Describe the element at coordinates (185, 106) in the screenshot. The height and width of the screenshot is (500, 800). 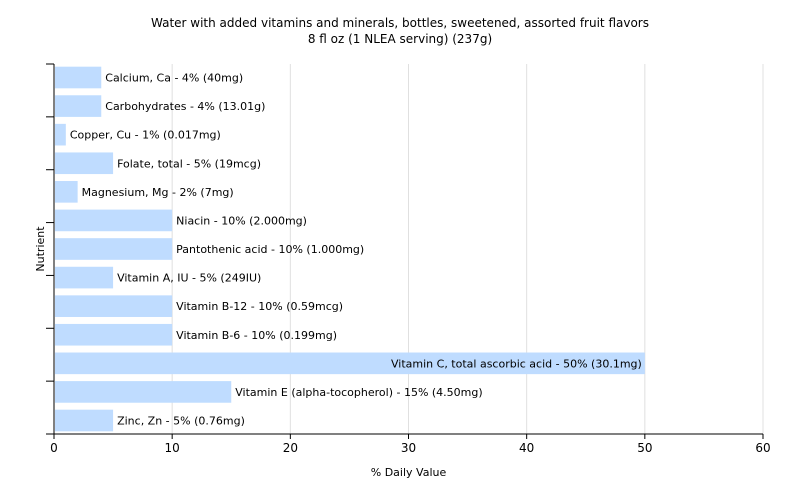
I see `bar-label: Carbohydrates - 4% (13.01g)` at that location.